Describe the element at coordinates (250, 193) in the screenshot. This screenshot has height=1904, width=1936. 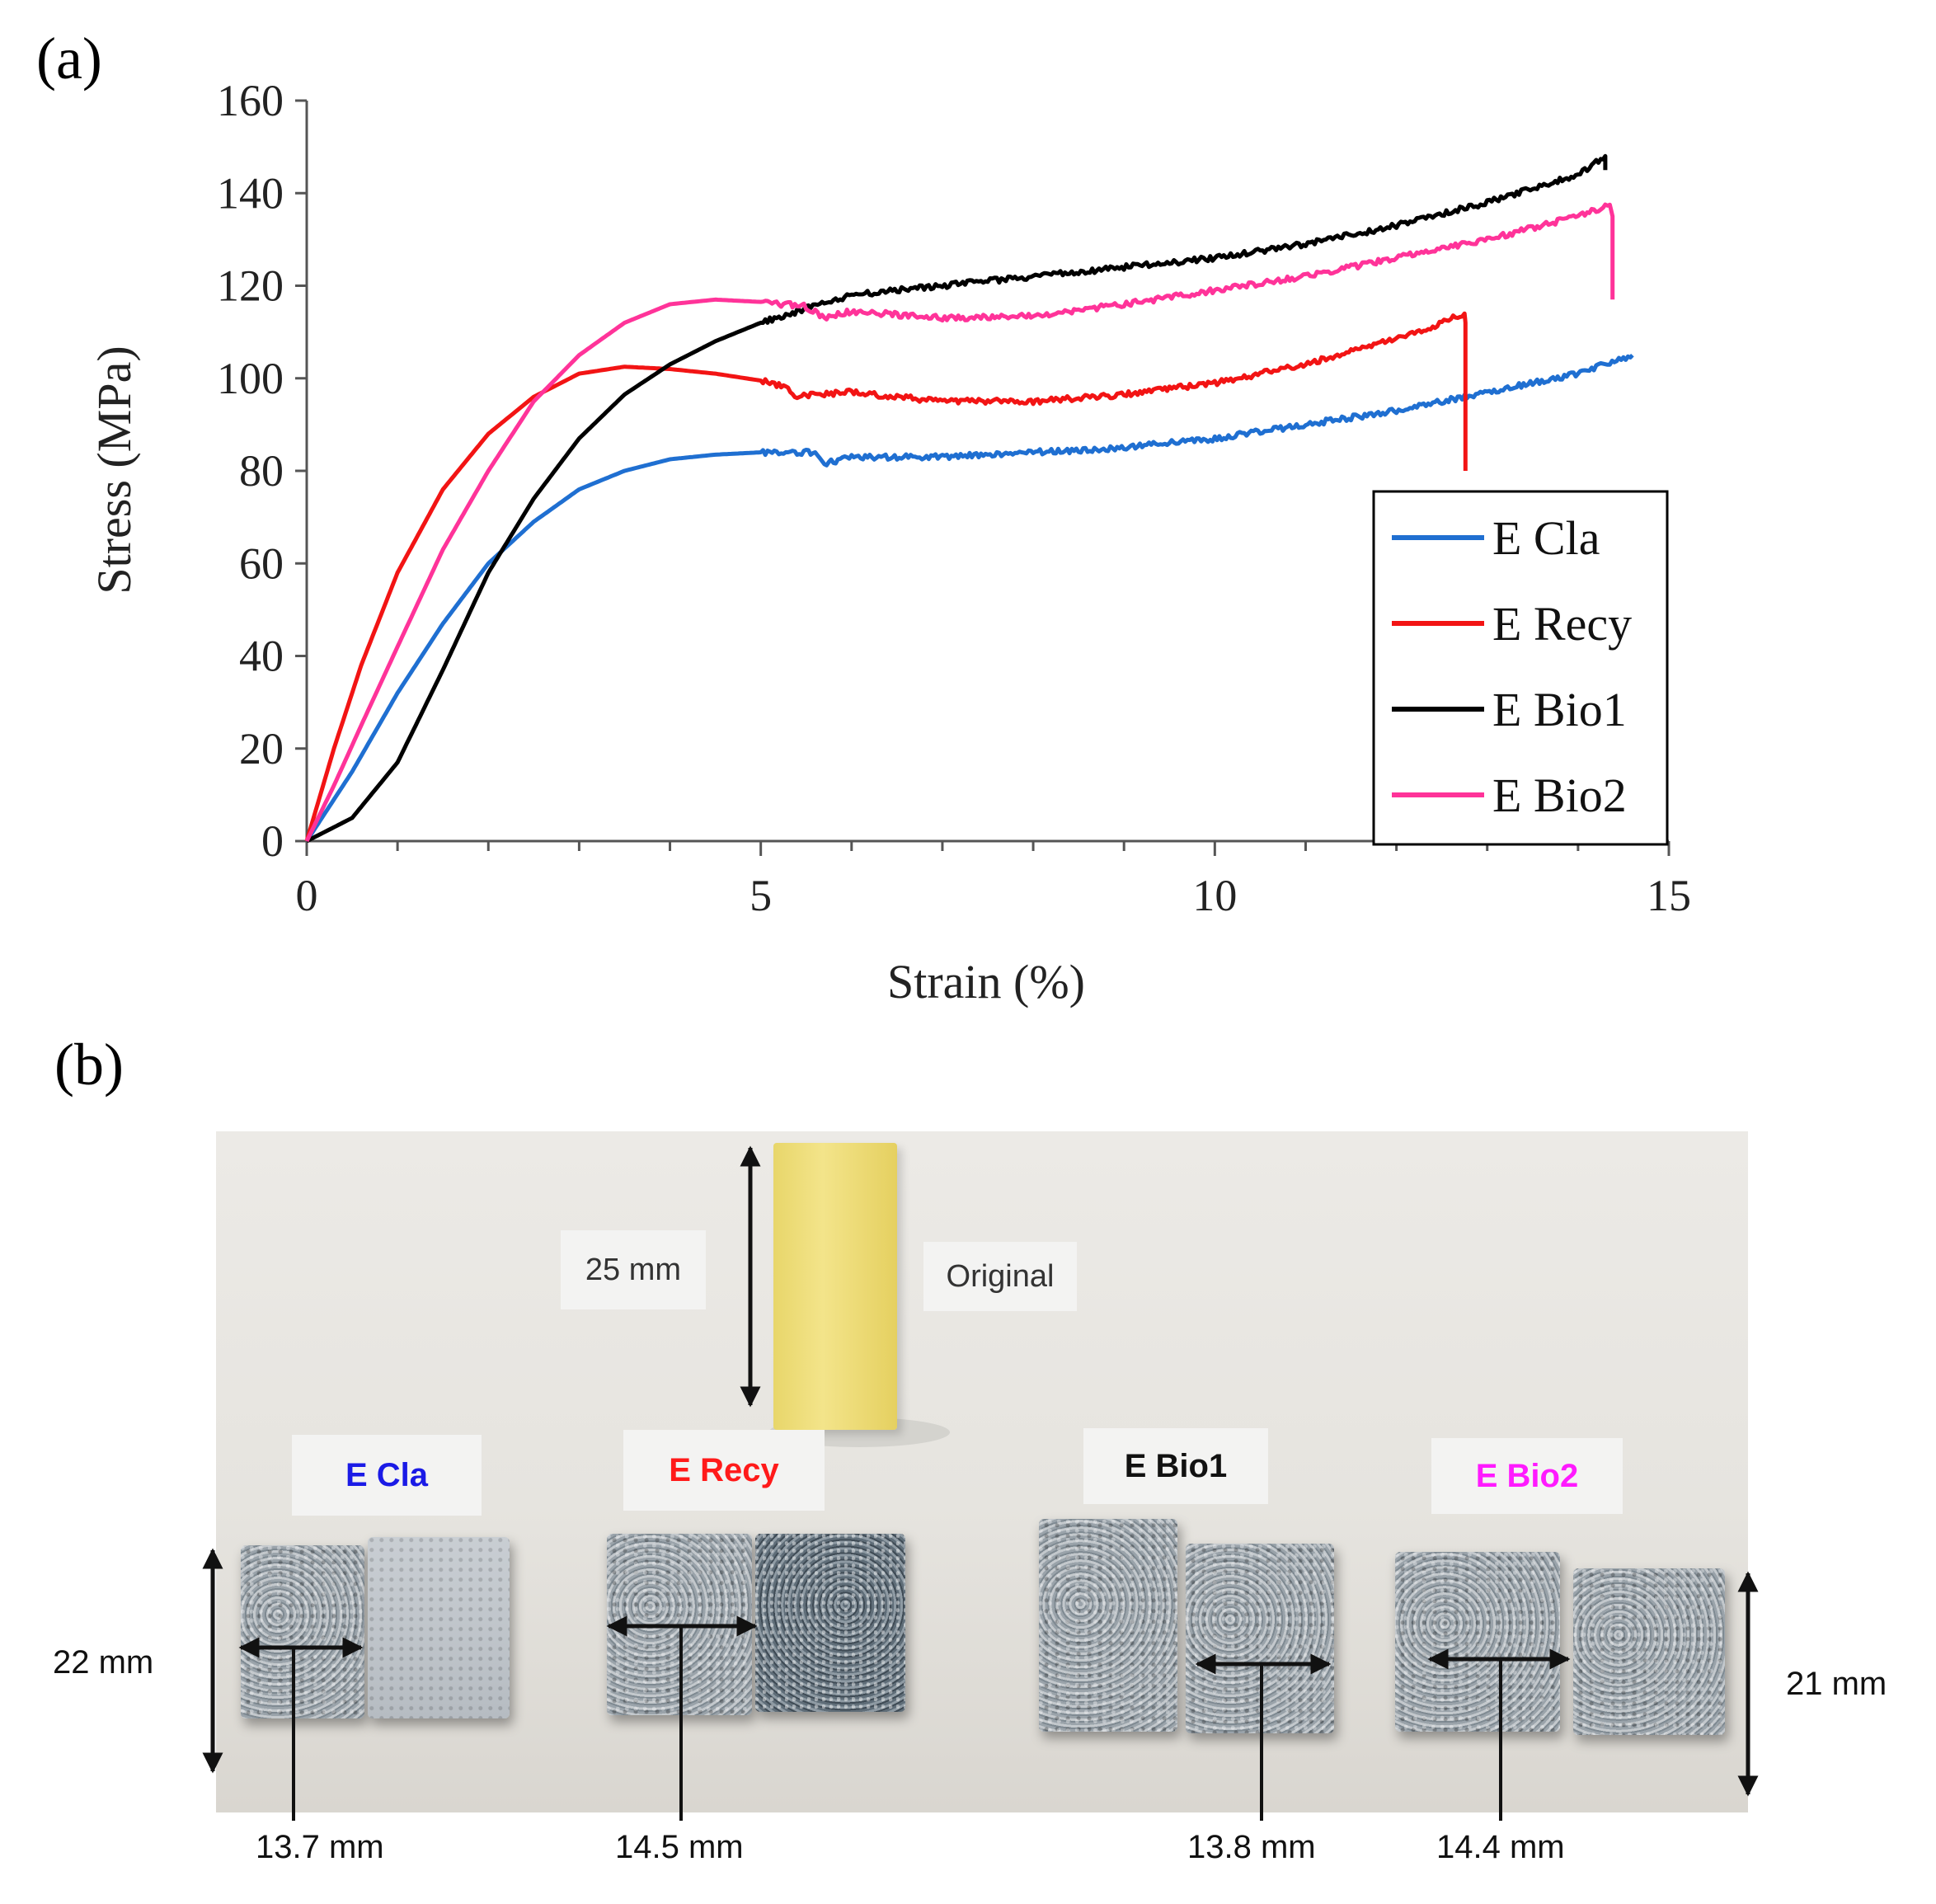
I see `y-tick-label: 140` at that location.